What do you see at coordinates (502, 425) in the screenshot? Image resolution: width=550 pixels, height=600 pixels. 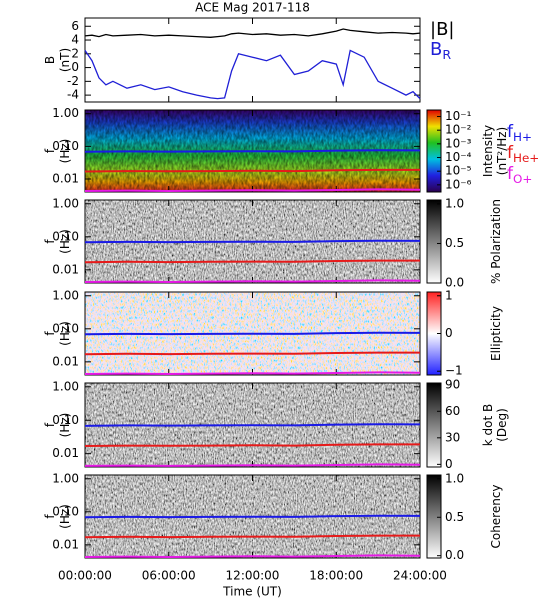 I see `colorbar-label-line: (Deg)` at bounding box center [502, 425].